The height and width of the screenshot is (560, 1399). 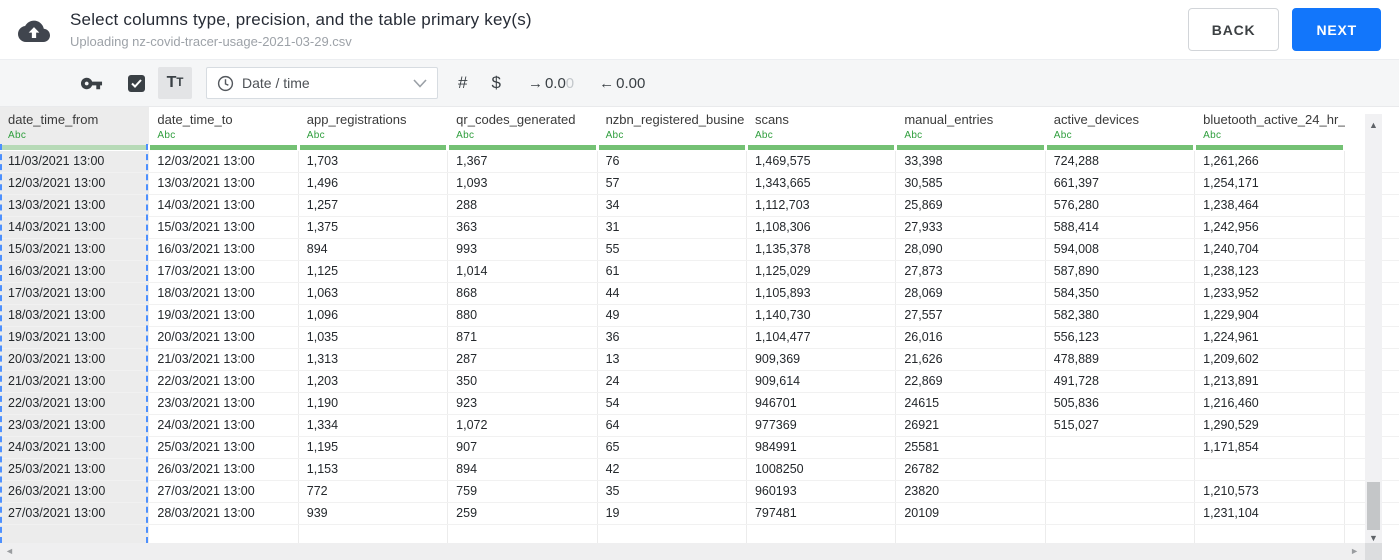 What do you see at coordinates (822, 403) in the screenshot?
I see `table-cell: 946701` at bounding box center [822, 403].